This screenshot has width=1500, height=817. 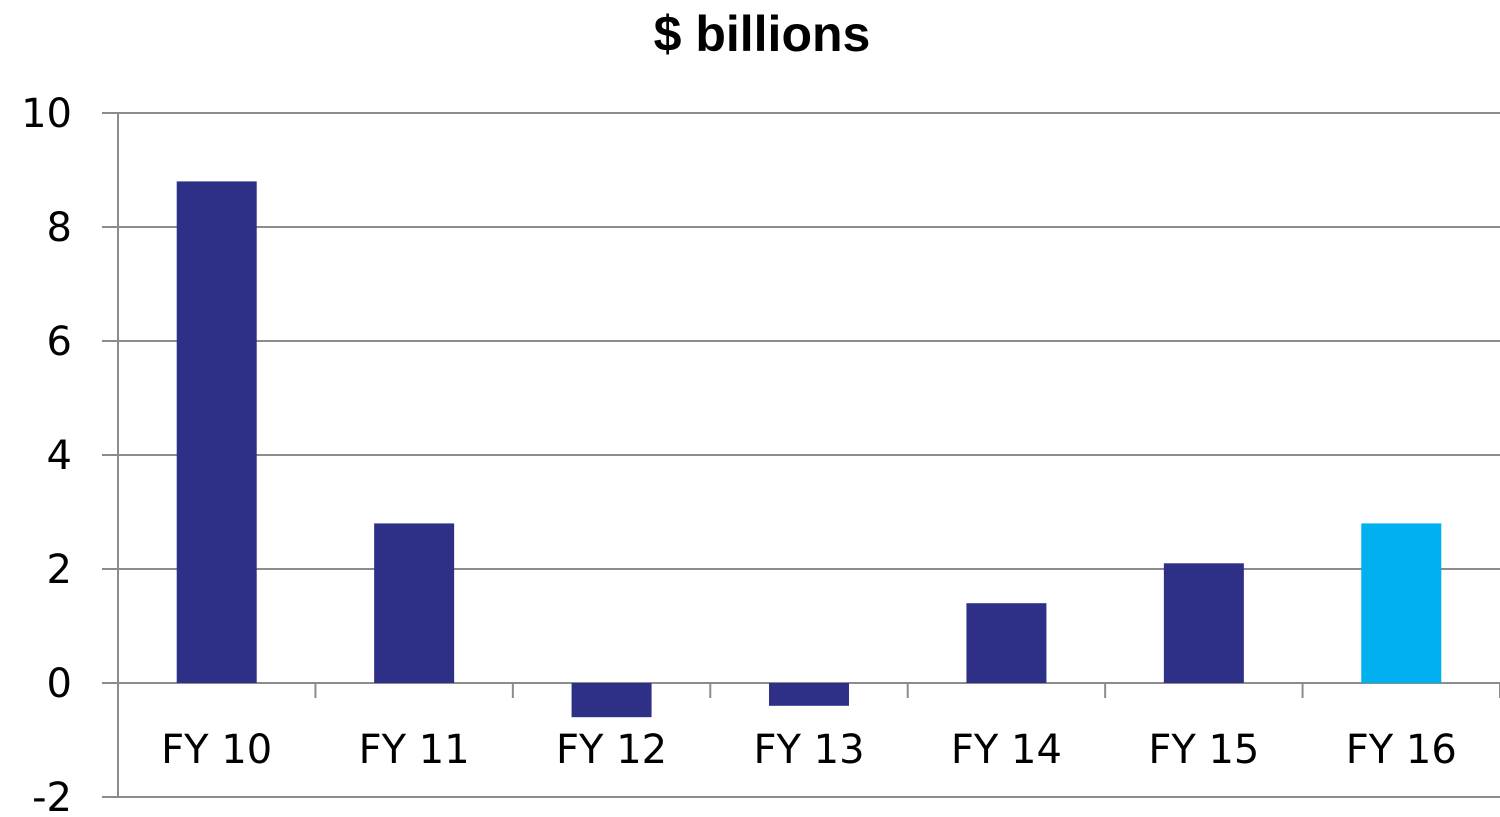 I want to click on x-tick-label: FY 12, so click(x=611, y=750).